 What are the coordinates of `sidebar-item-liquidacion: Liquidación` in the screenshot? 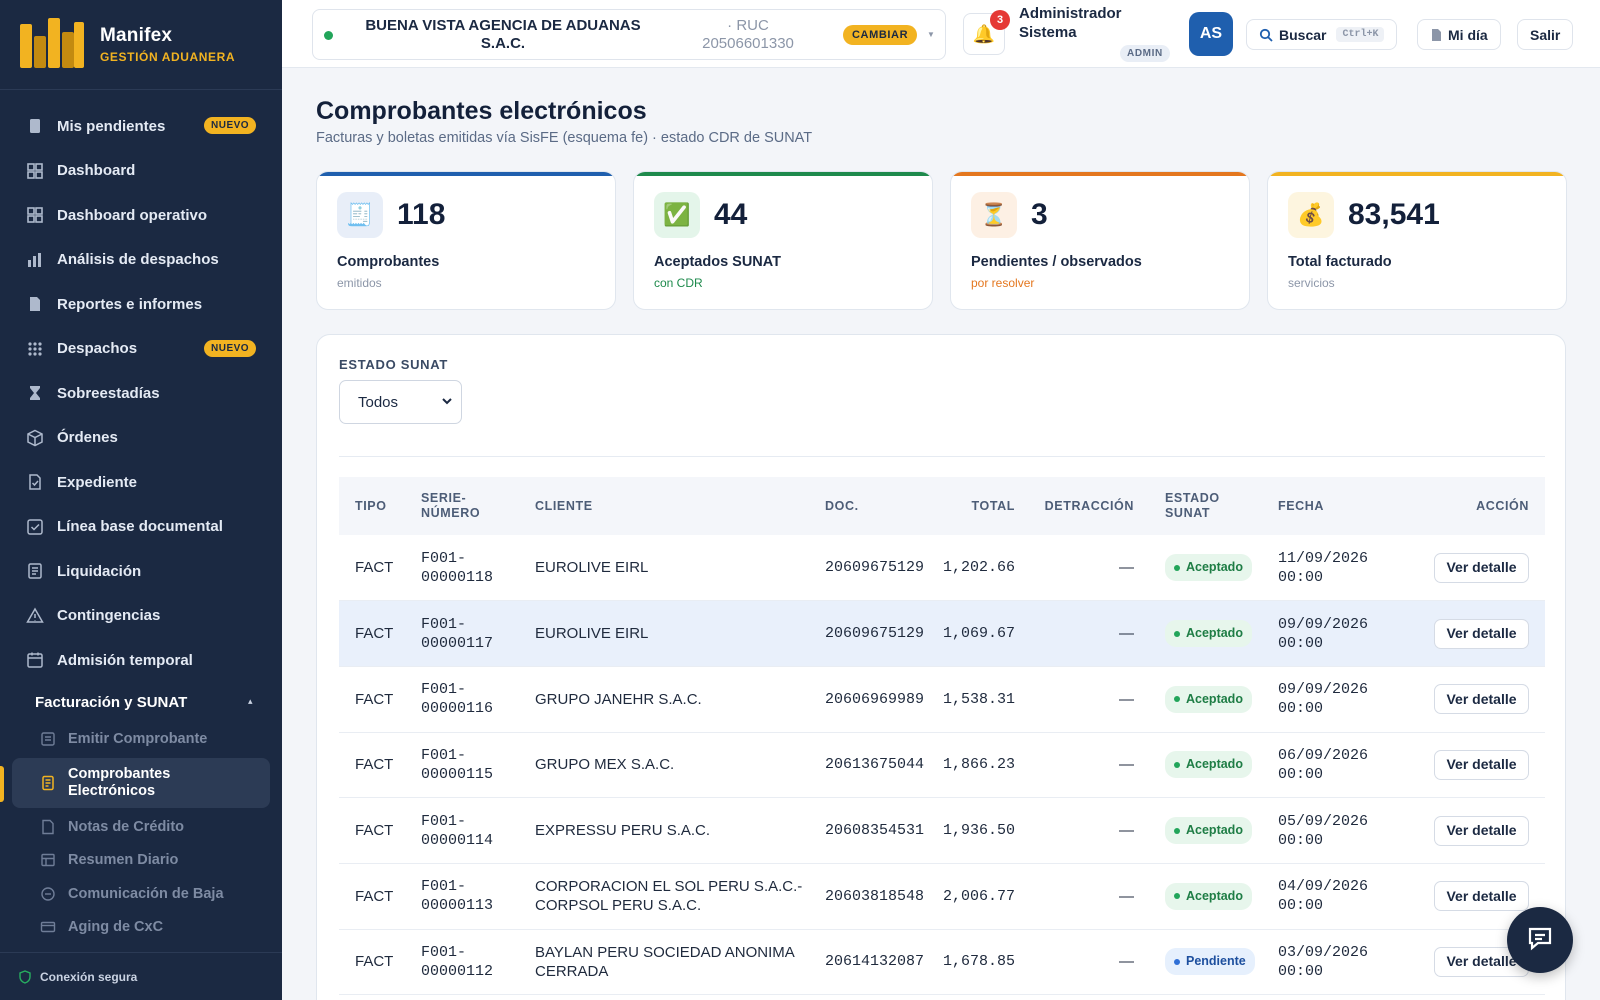 It's located at (141, 571).